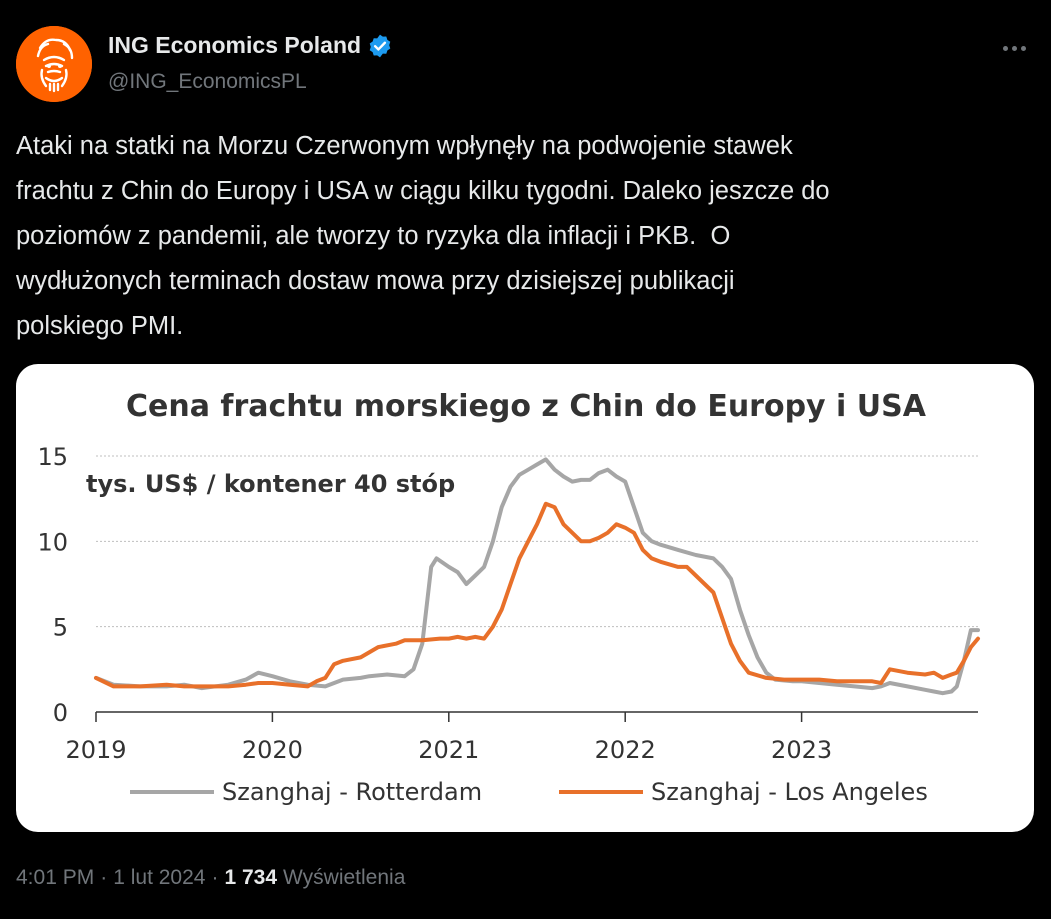 The image size is (1051, 919). What do you see at coordinates (272, 750) in the screenshot?
I see `x-tick-label: 2020` at bounding box center [272, 750].